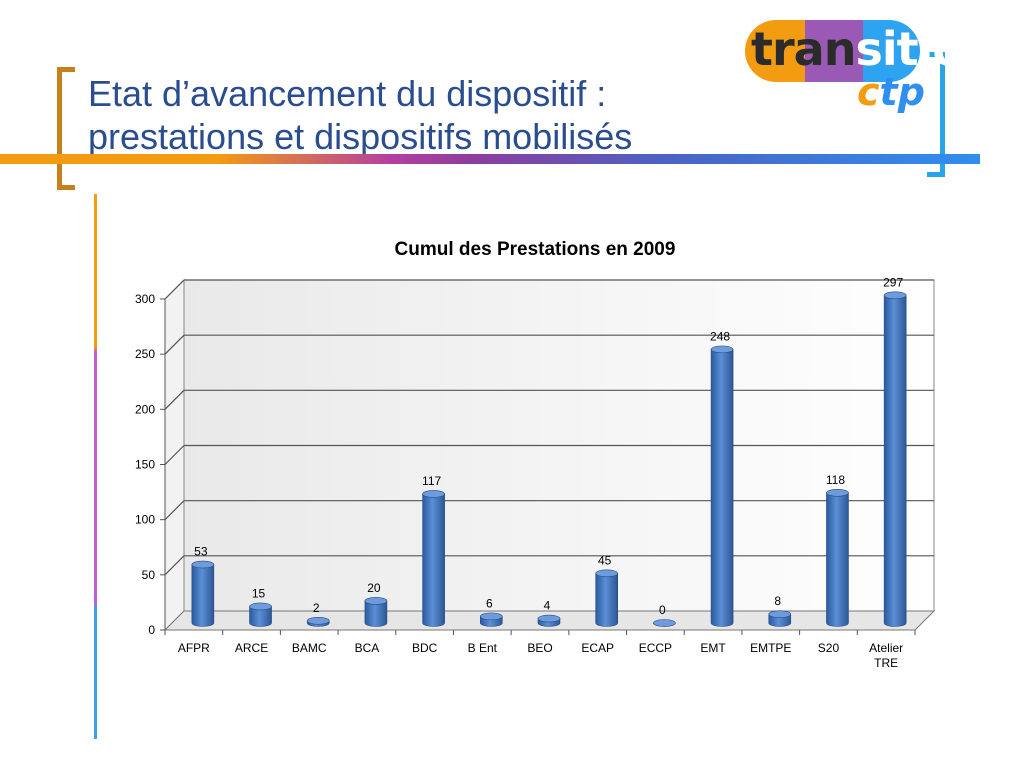 The image size is (1024, 768). Describe the element at coordinates (367, 648) in the screenshot. I see `x-tick-label: BCA` at that location.